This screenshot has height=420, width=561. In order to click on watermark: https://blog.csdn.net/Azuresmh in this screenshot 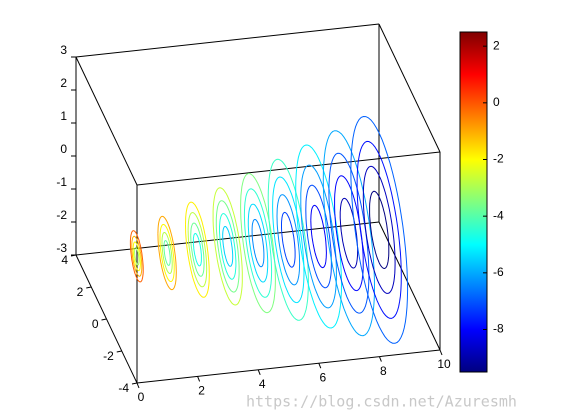, I will do `click(381, 402)`.